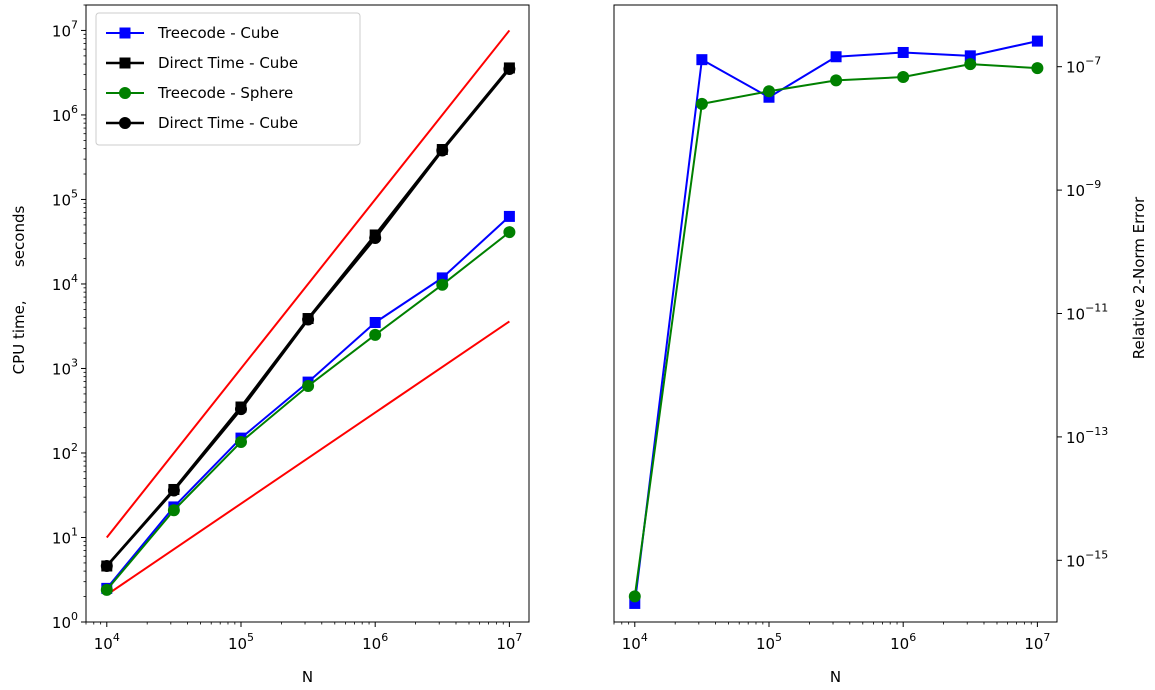 The width and height of the screenshot is (1155, 690). Describe the element at coordinates (65, 452) in the screenshot. I see `y-tick-label: 10²` at that location.